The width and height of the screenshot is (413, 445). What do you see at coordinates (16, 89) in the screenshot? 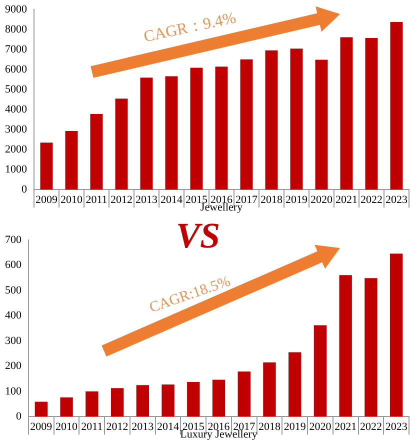
I see `y-tick-label: 5000` at bounding box center [16, 89].